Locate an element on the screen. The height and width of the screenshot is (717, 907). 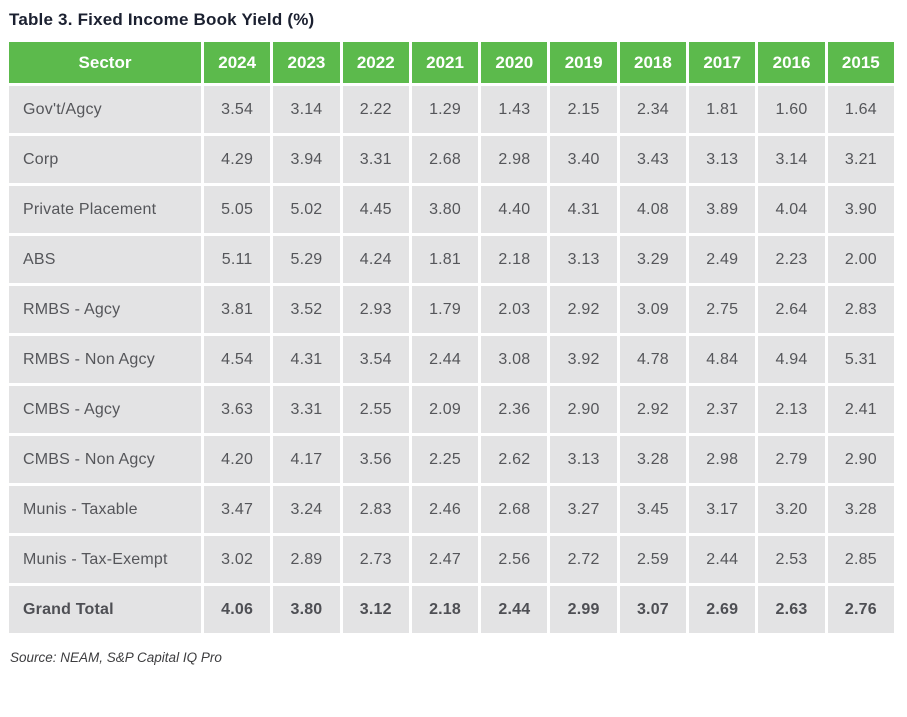
value-cell: 4.29 is located at coordinates (237, 159).